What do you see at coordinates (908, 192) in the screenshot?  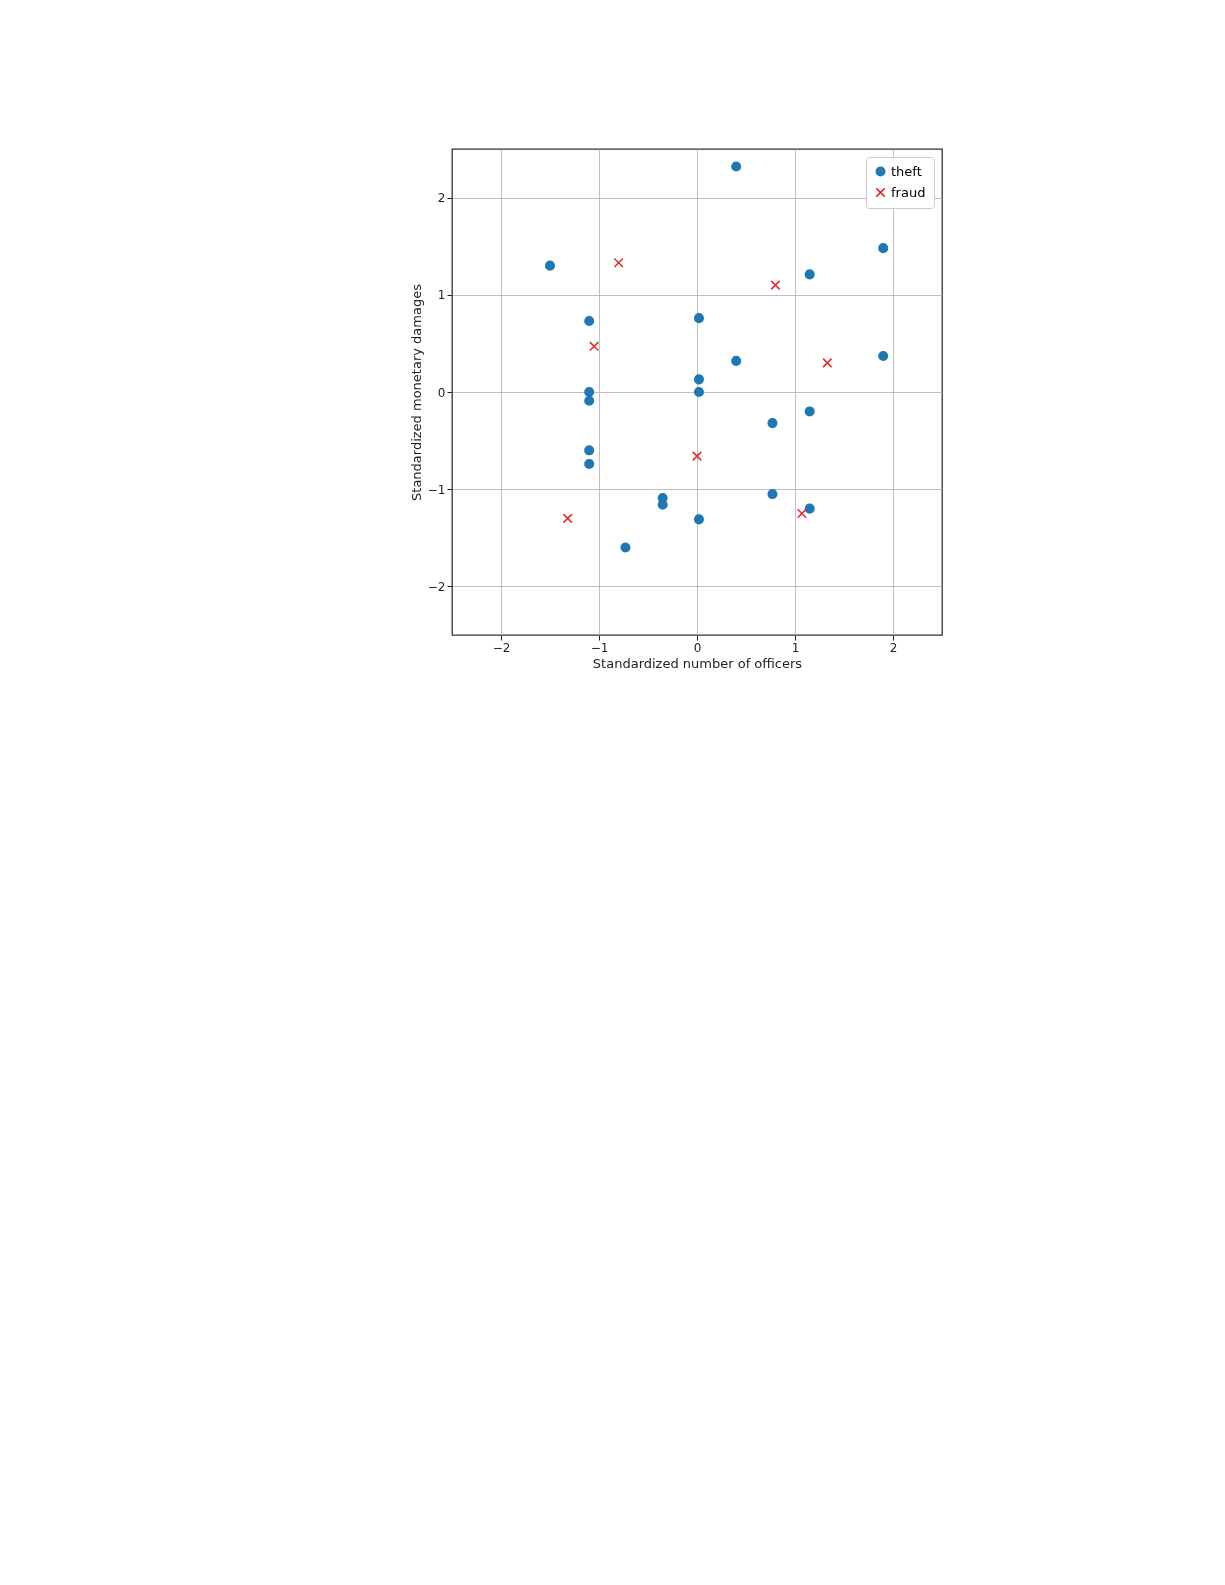 I see `legend-label: fraud` at bounding box center [908, 192].